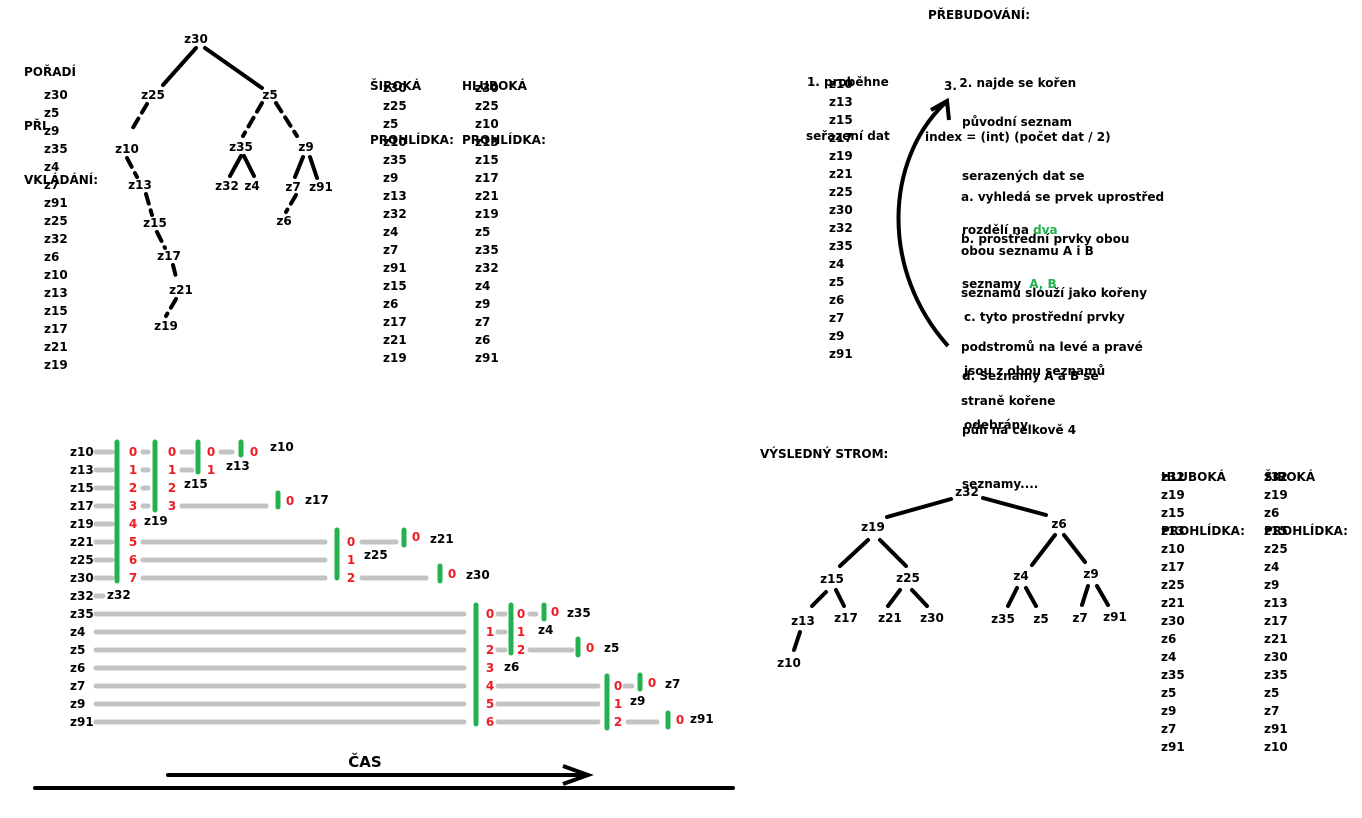 The height and width of the screenshot is (818, 1362). I want to click on label-line: VKLÁDÁNÍ:, so click(61, 180).